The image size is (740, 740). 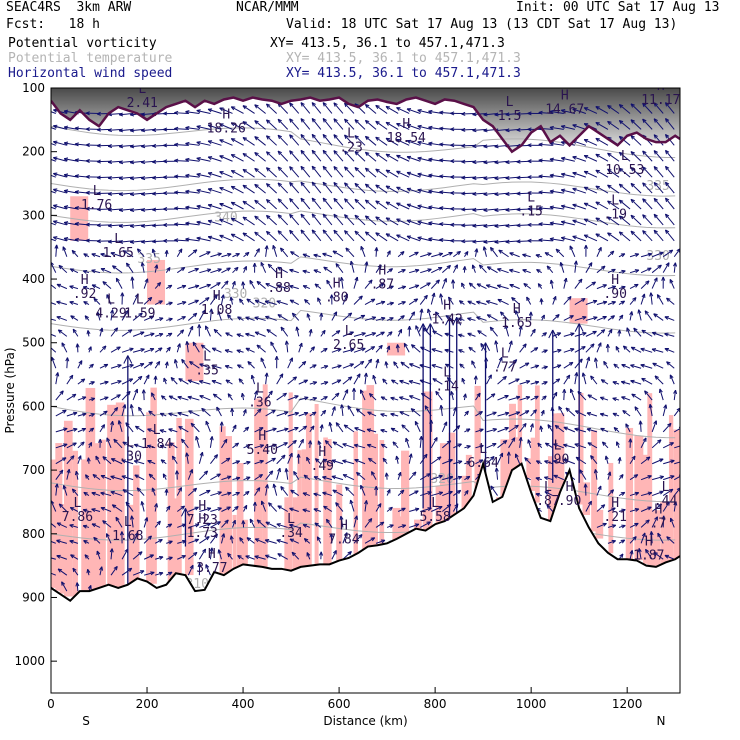 I want to click on x-tick-label: 200, so click(x=147, y=704).